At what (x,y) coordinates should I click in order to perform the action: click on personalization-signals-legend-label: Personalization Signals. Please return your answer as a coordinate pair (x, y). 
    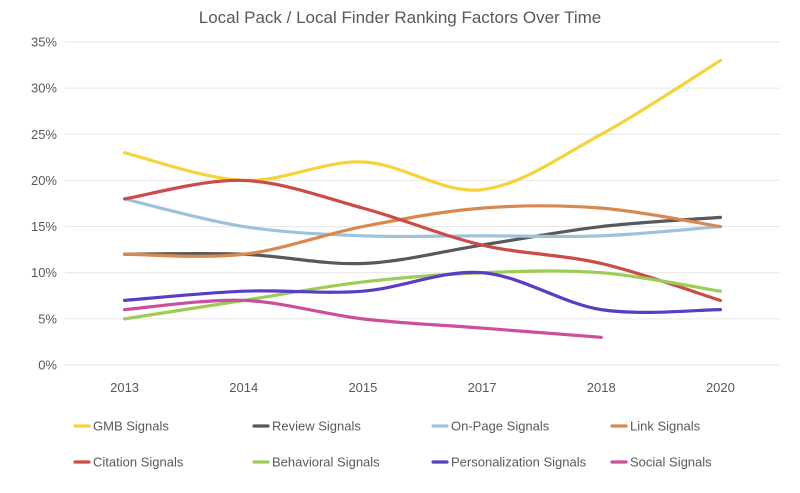
    Looking at the image, I should click on (519, 462).